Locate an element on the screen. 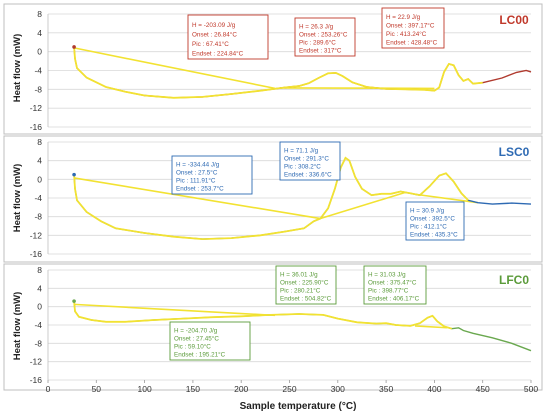 Image resolution: width=550 pixels, height=416 pixels. annotation-text: Endset : 428.48°C is located at coordinates (412, 43).